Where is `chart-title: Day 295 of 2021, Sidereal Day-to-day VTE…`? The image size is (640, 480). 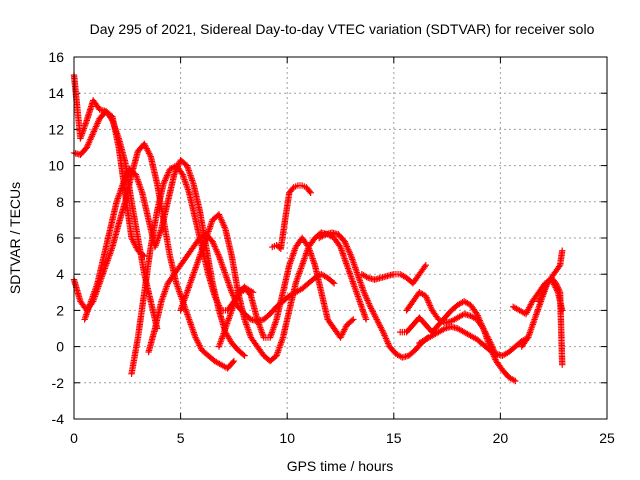 chart-title: Day 295 of 2021, Sidereal Day-to-day VTE… is located at coordinates (342, 29).